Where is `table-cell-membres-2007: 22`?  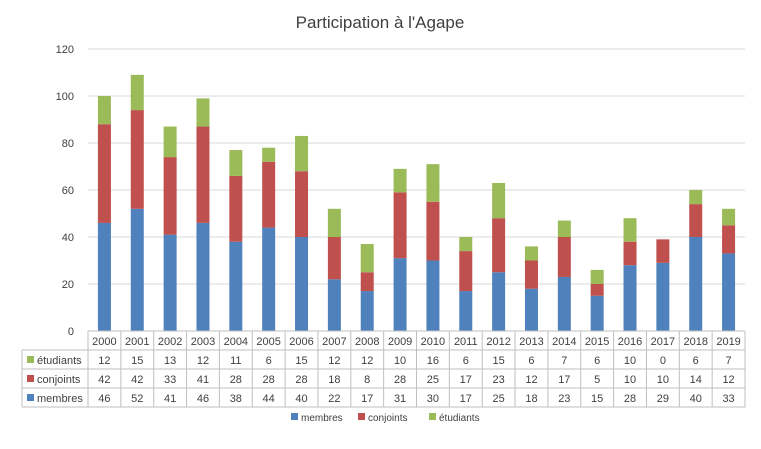
table-cell-membres-2007: 22 is located at coordinates (334, 399).